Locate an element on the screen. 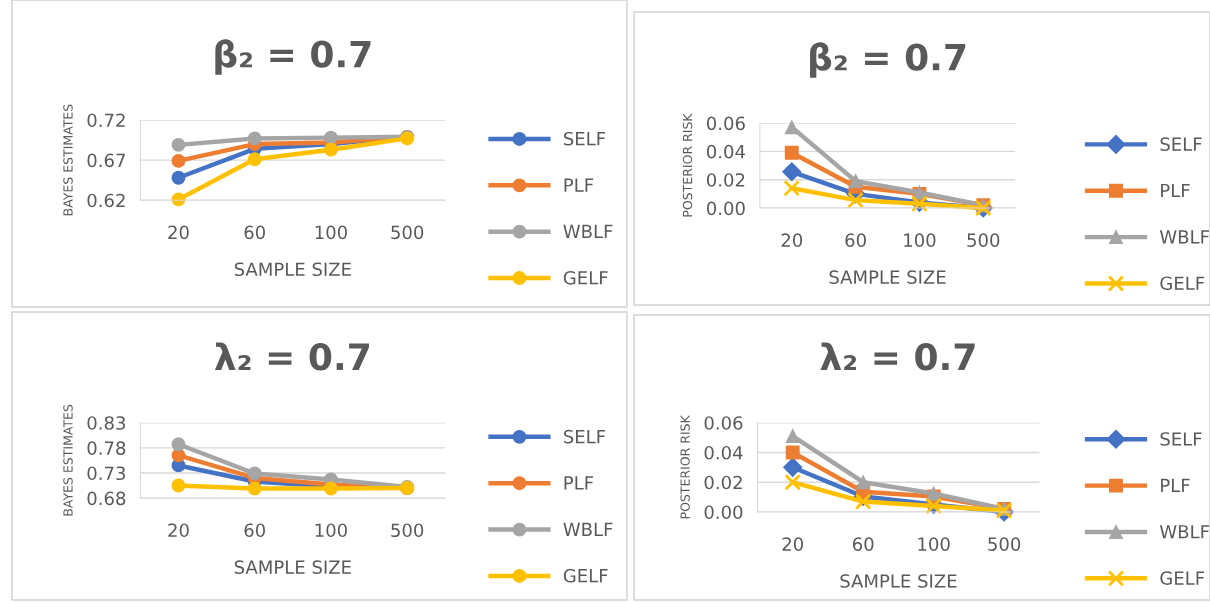  y-tick-label: 0.62 is located at coordinates (106, 200).